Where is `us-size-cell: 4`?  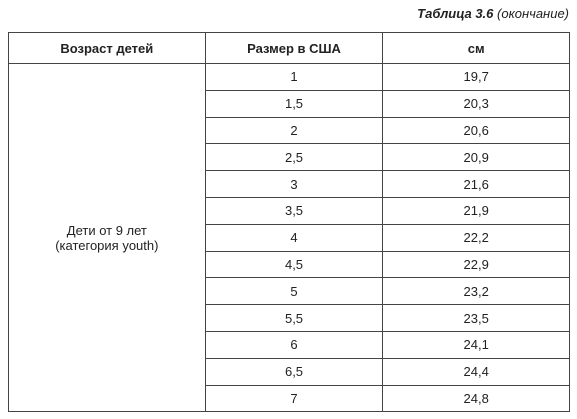 us-size-cell: 4 is located at coordinates (294, 237).